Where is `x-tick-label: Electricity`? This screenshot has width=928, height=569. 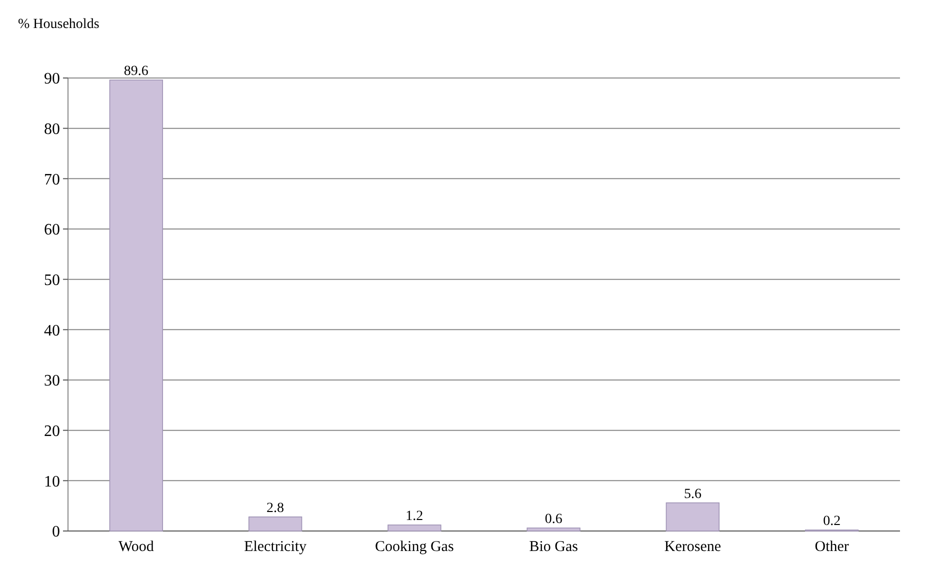 x-tick-label: Electricity is located at coordinates (276, 547).